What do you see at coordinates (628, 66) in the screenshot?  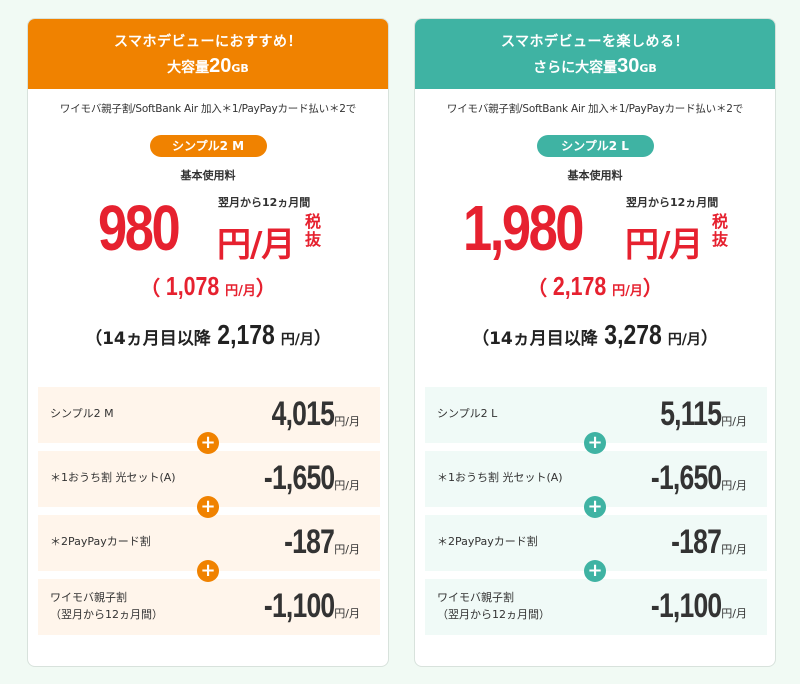 I see `capacity-value: 30` at bounding box center [628, 66].